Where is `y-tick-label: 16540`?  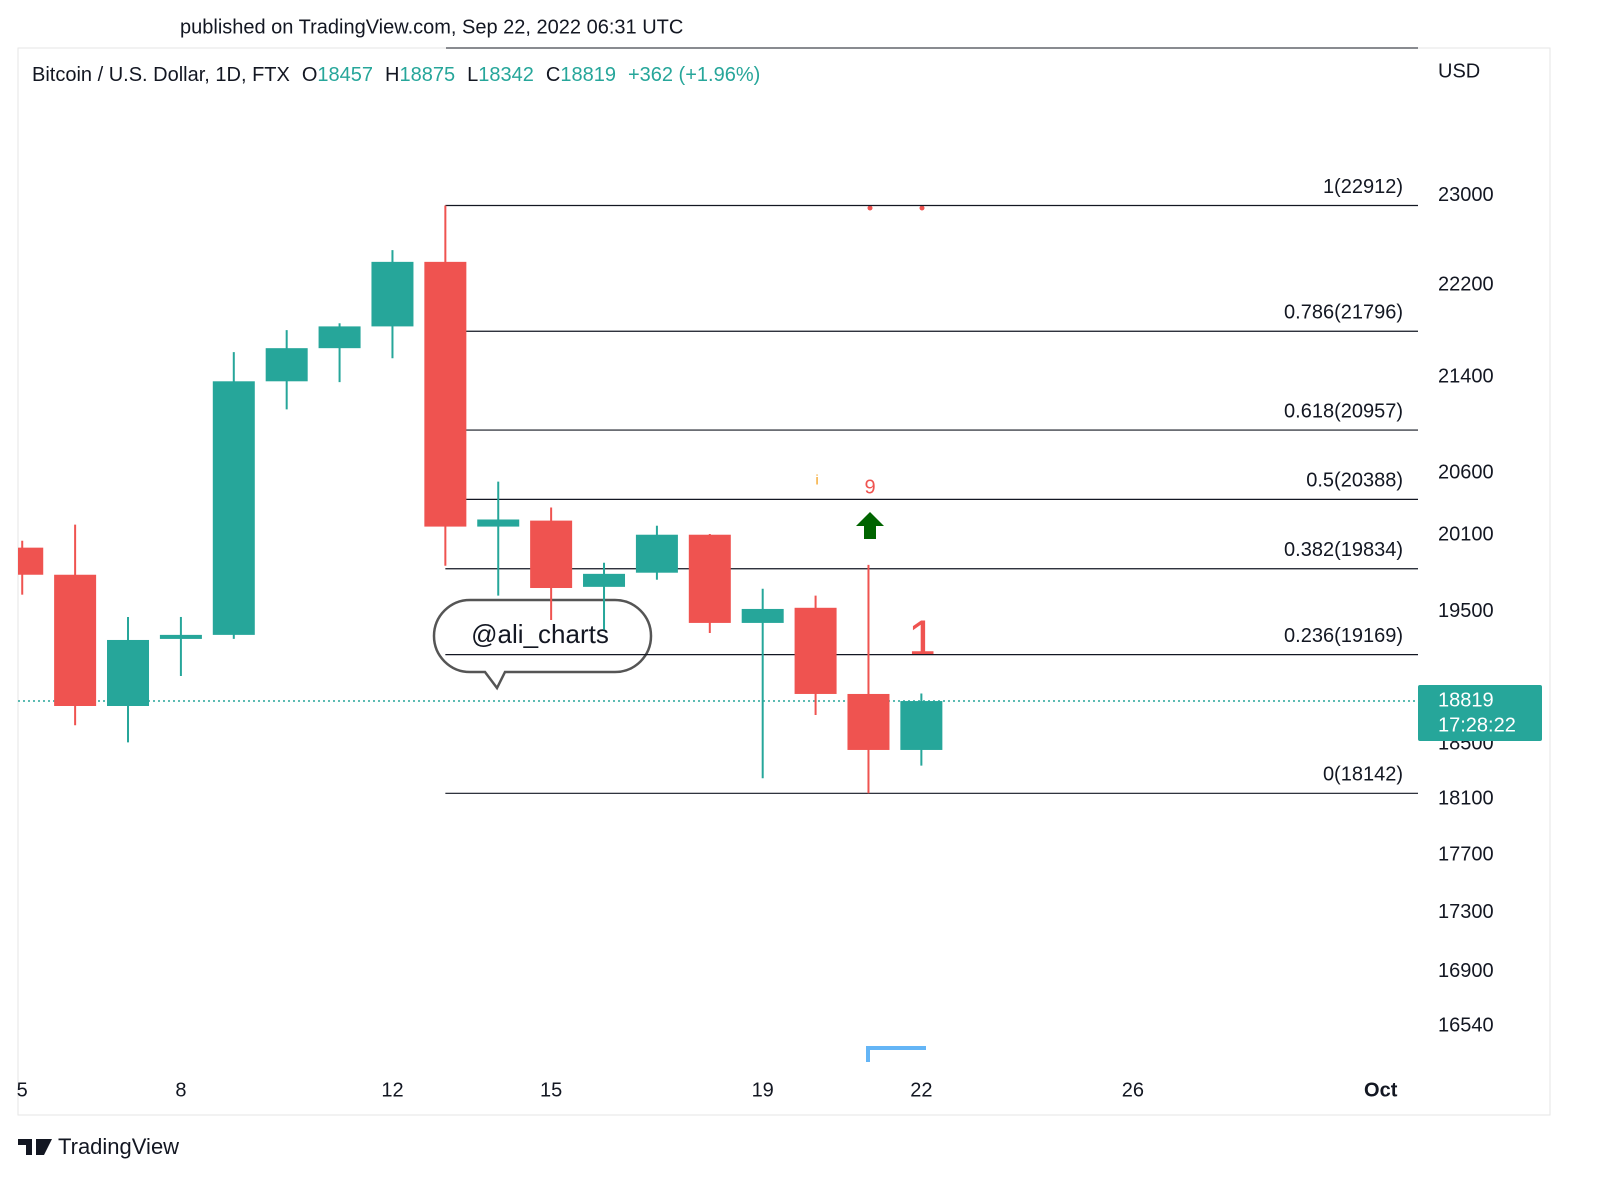 y-tick-label: 16540 is located at coordinates (1466, 1025).